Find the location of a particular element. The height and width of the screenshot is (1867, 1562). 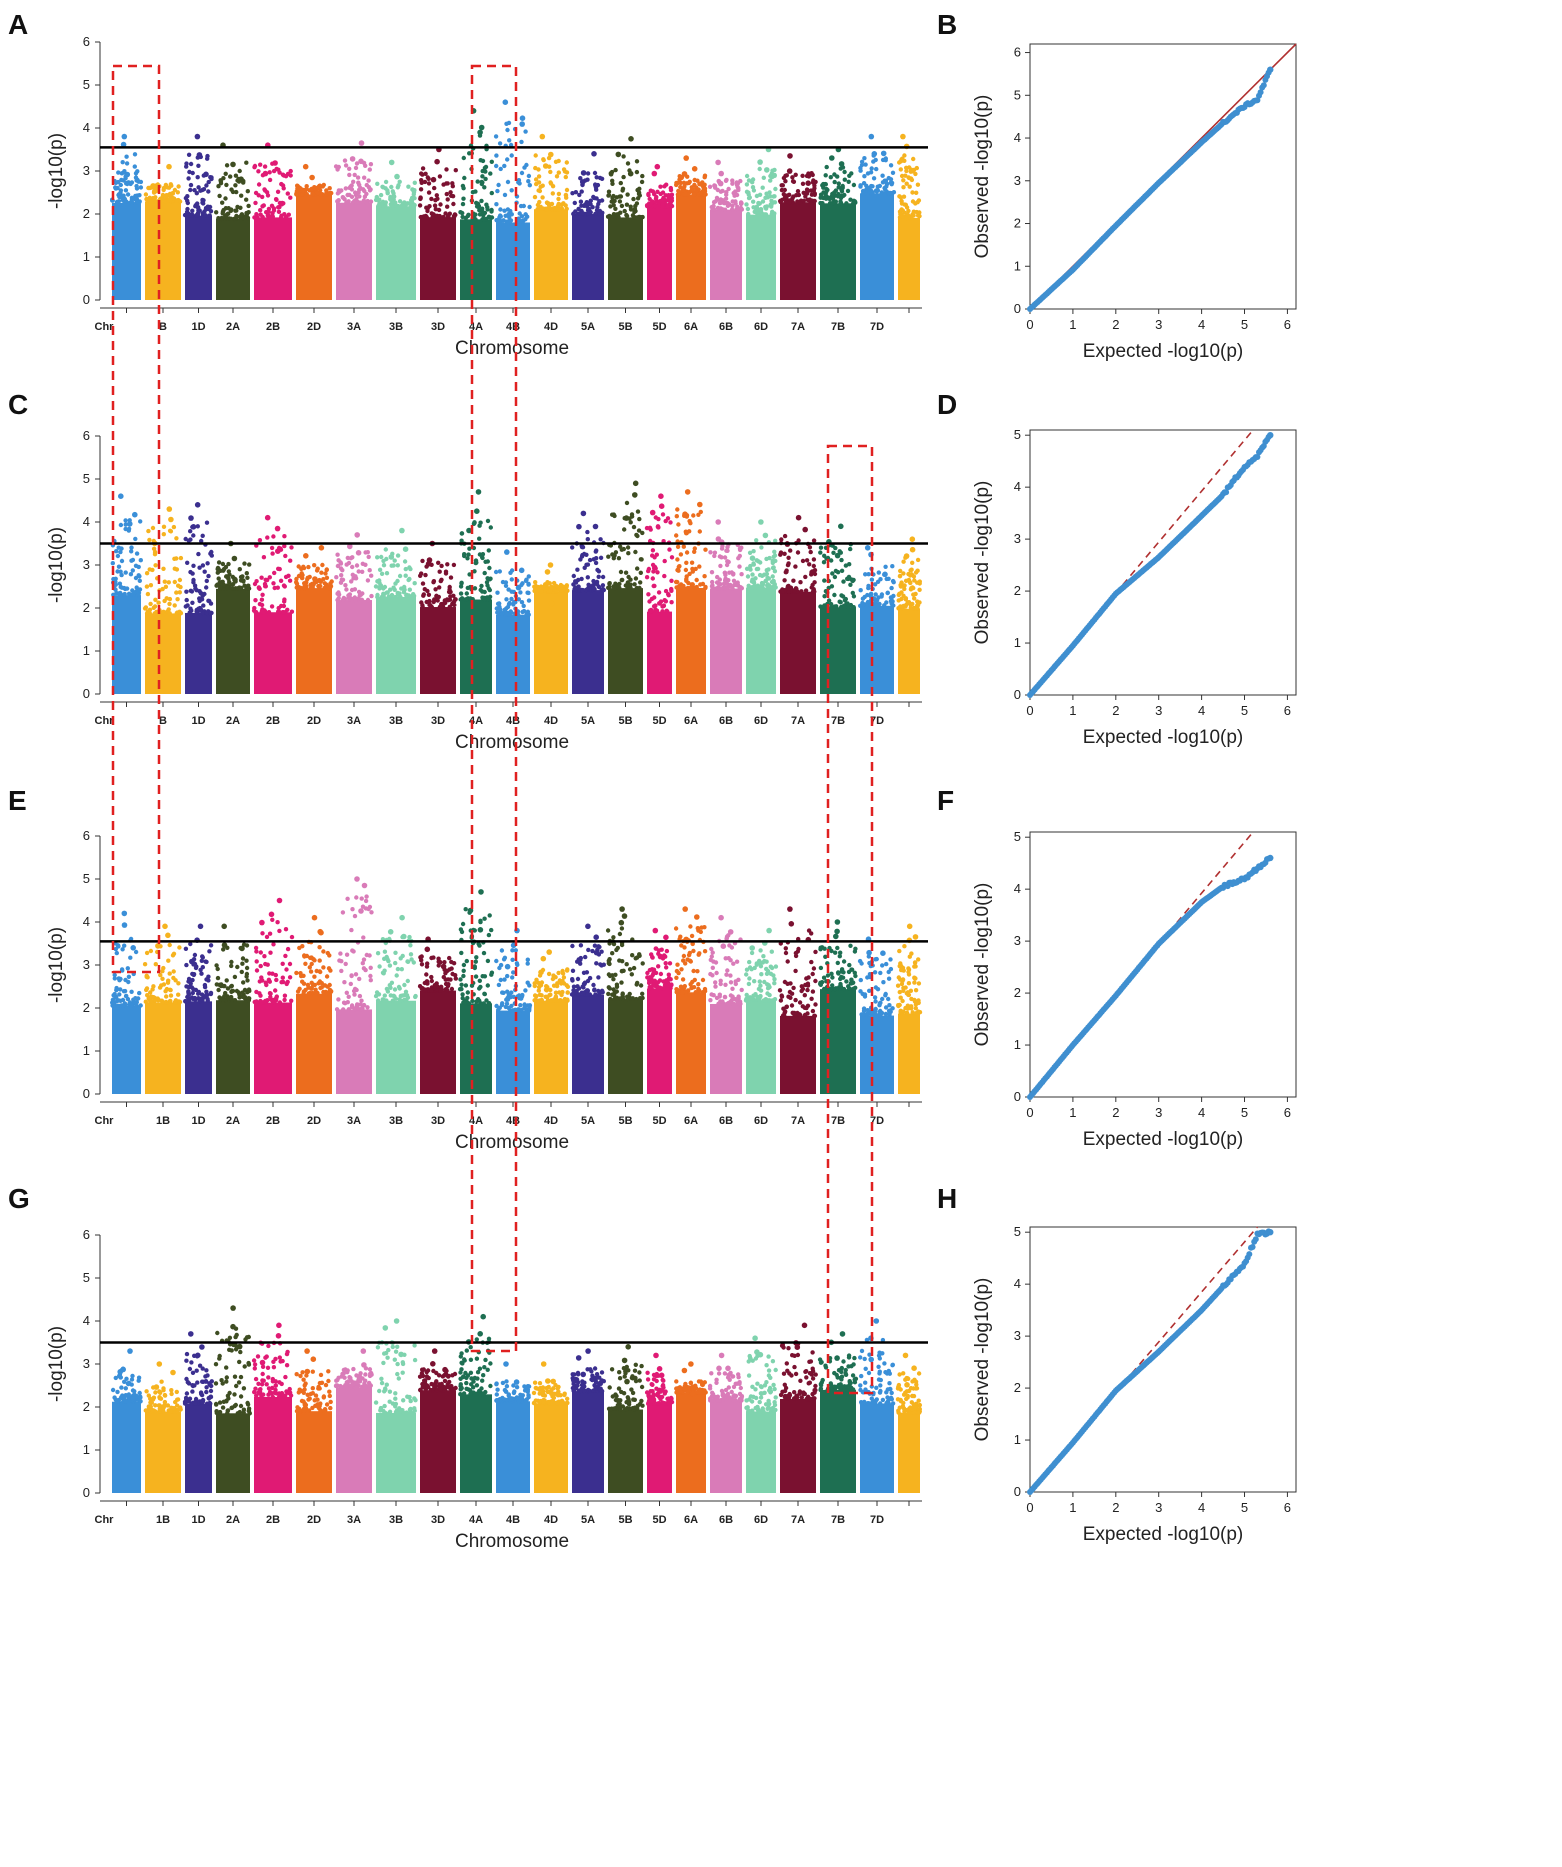

chromosome-label: 2B is located at coordinates (273, 721).